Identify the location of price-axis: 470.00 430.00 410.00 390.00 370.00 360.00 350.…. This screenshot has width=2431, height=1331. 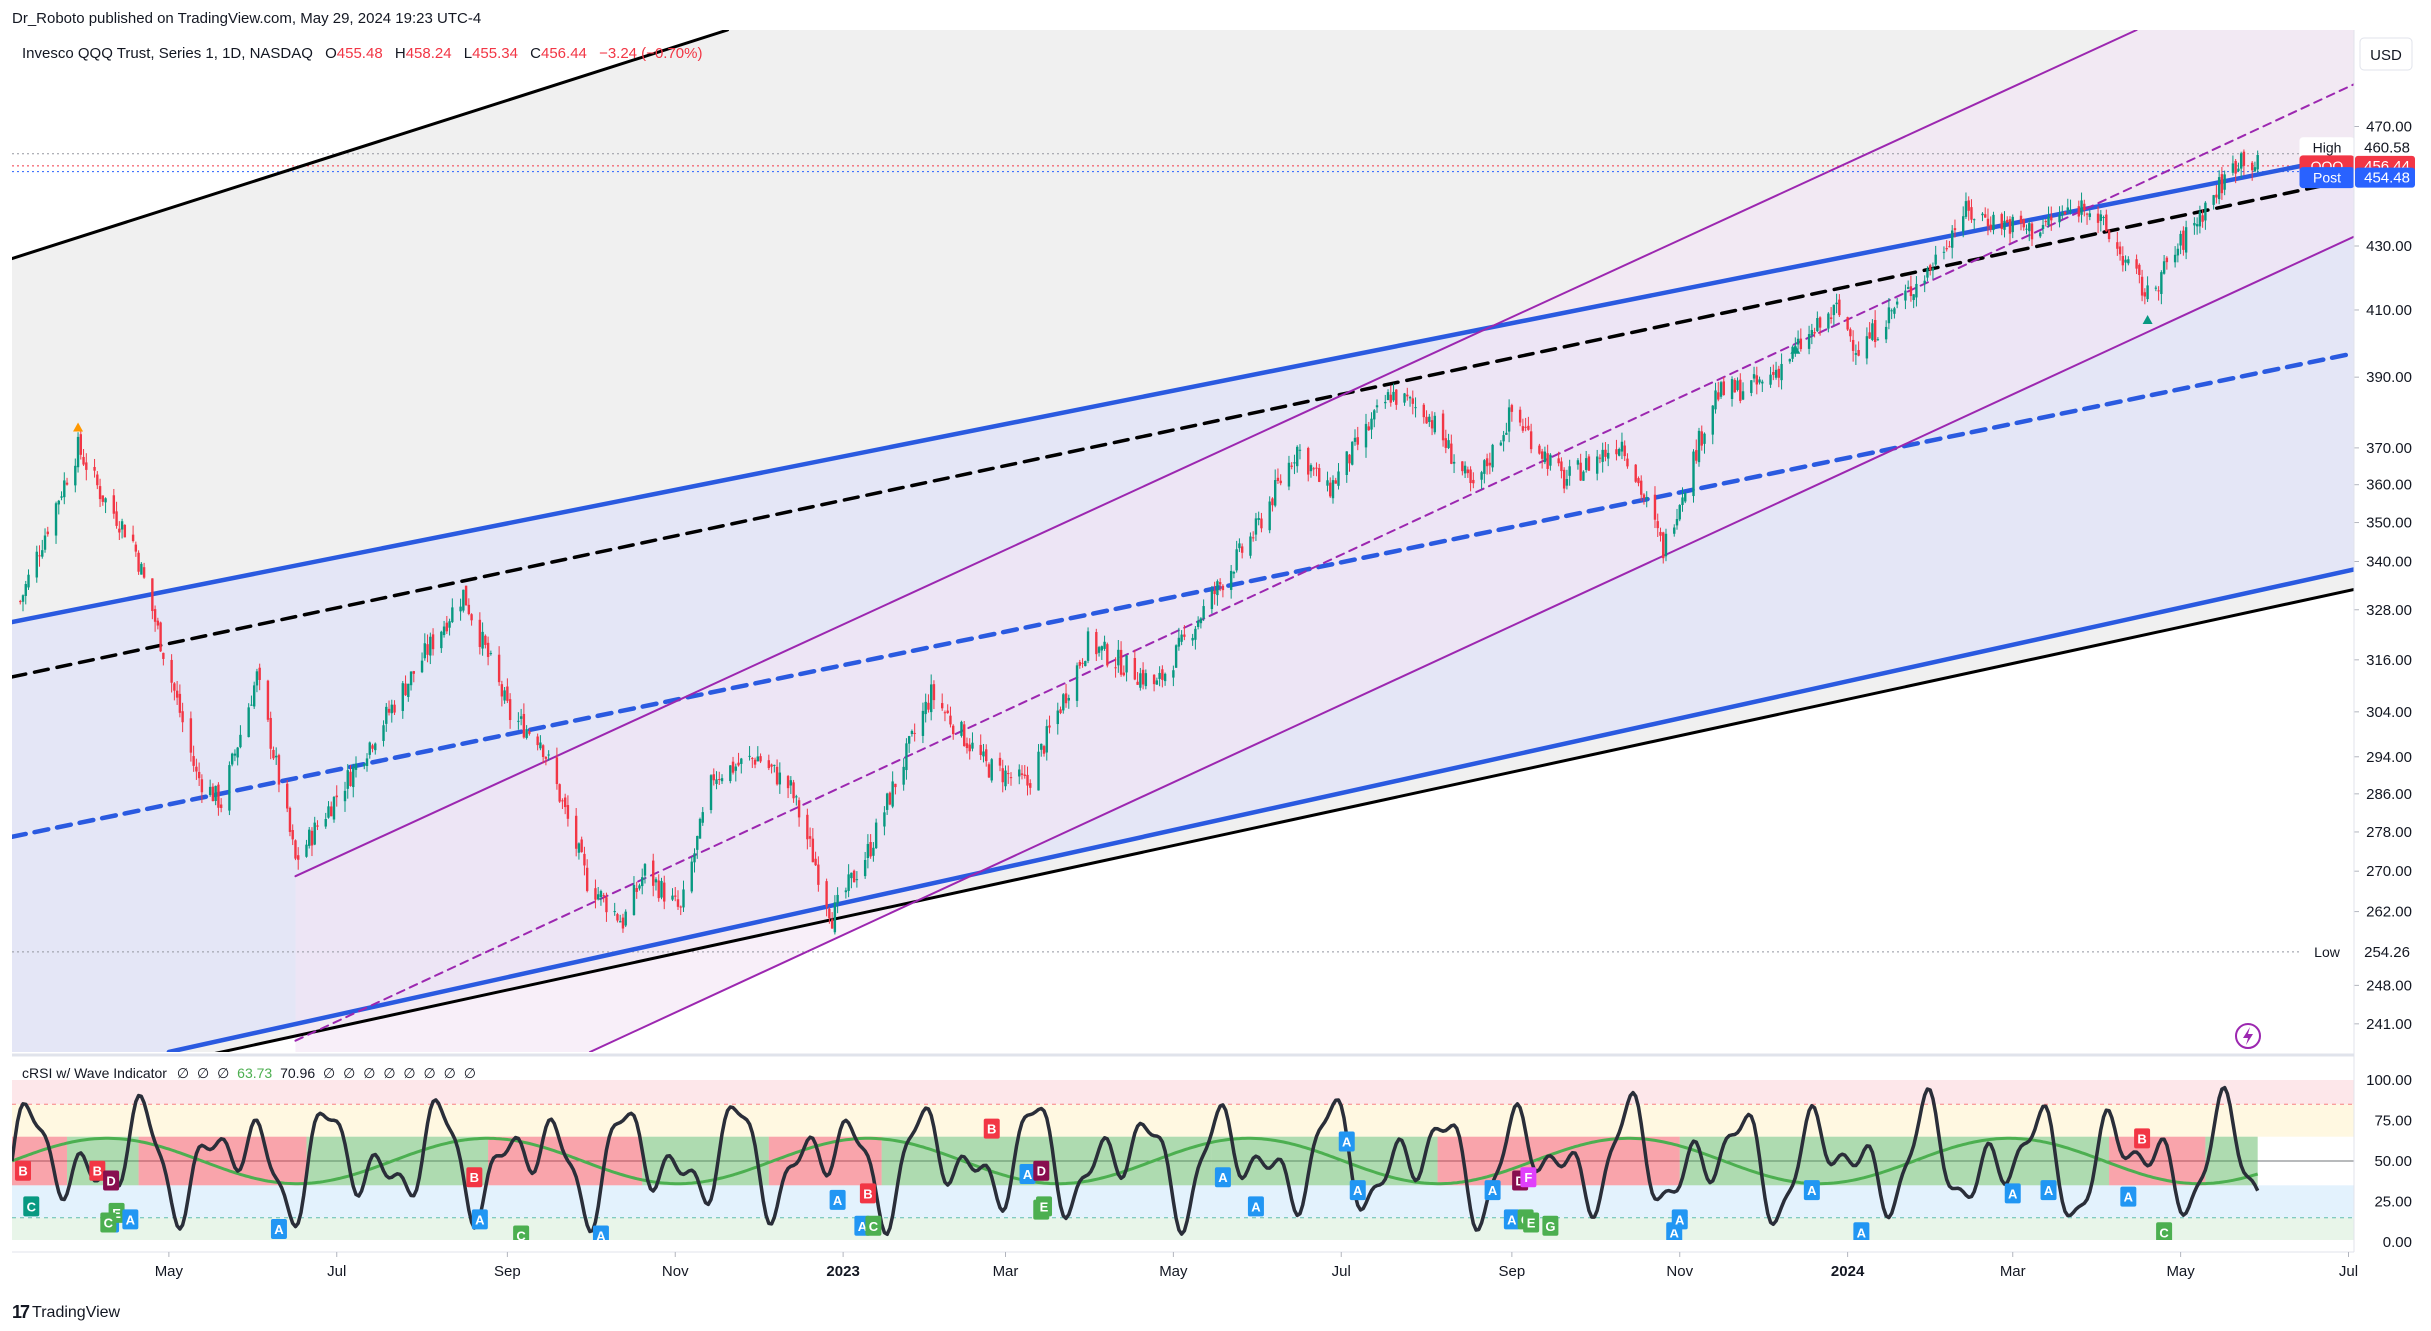
(2383, 575).